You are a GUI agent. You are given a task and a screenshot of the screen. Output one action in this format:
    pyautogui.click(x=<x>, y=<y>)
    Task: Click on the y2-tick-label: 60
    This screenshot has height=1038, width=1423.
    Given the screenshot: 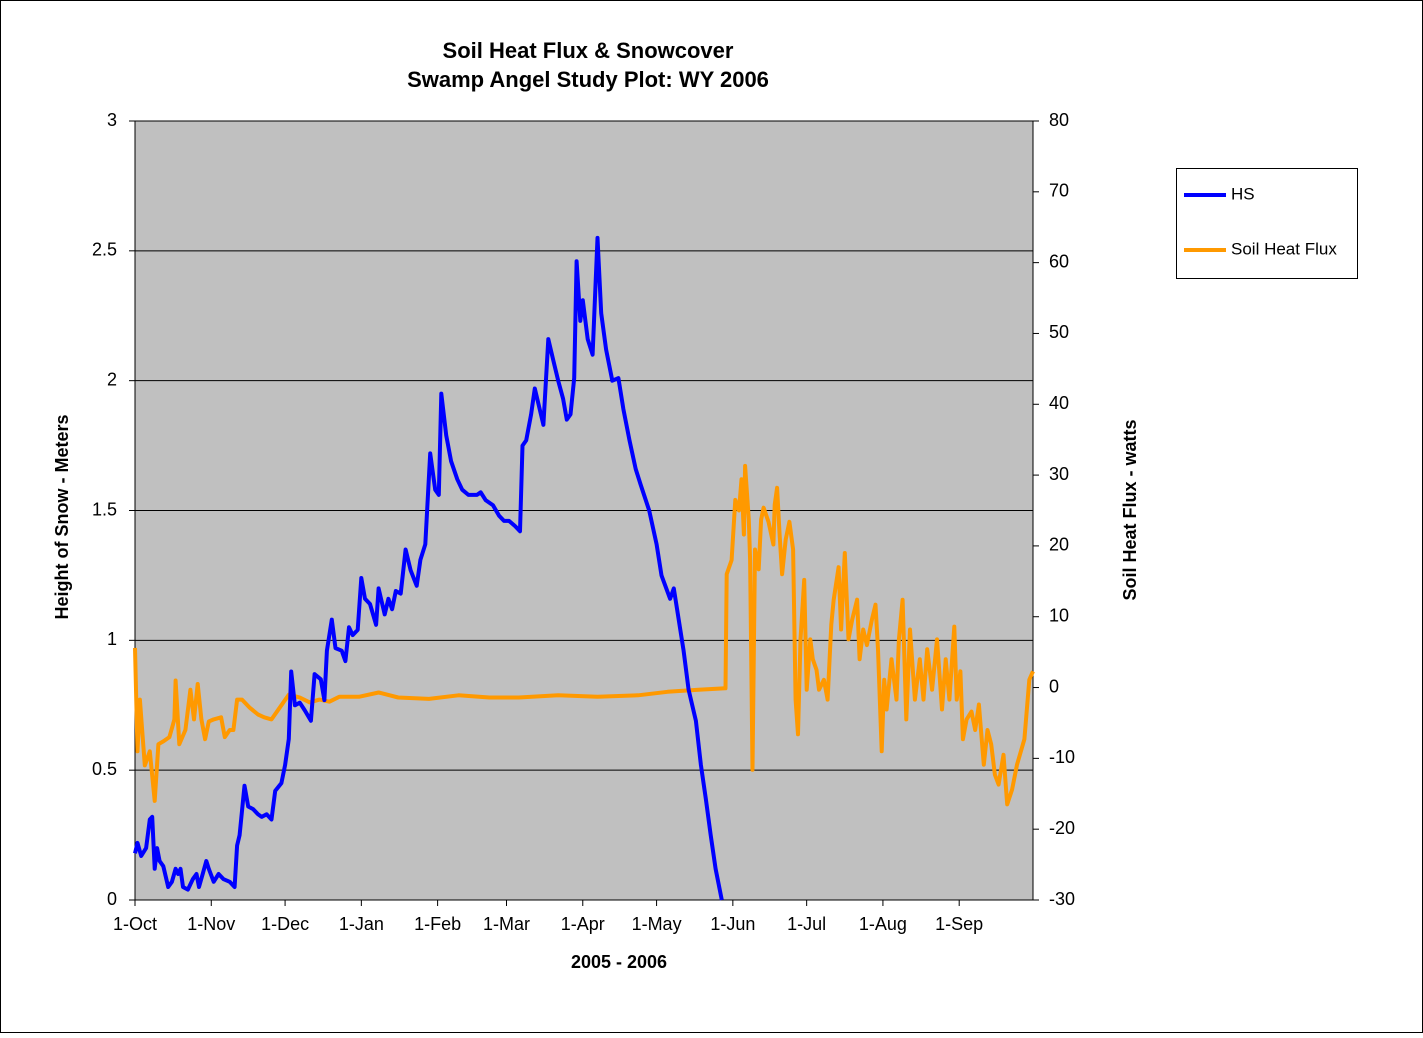 What is the action you would take?
    pyautogui.click(x=1059, y=261)
    